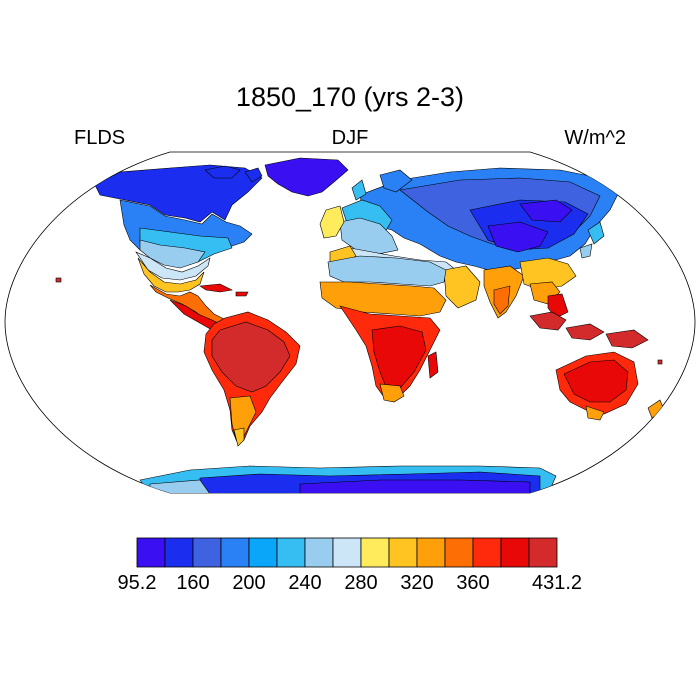 This screenshot has width=700, height=700. Describe the element at coordinates (361, 583) in the screenshot. I see `colorbar-tick-label: 280` at that location.